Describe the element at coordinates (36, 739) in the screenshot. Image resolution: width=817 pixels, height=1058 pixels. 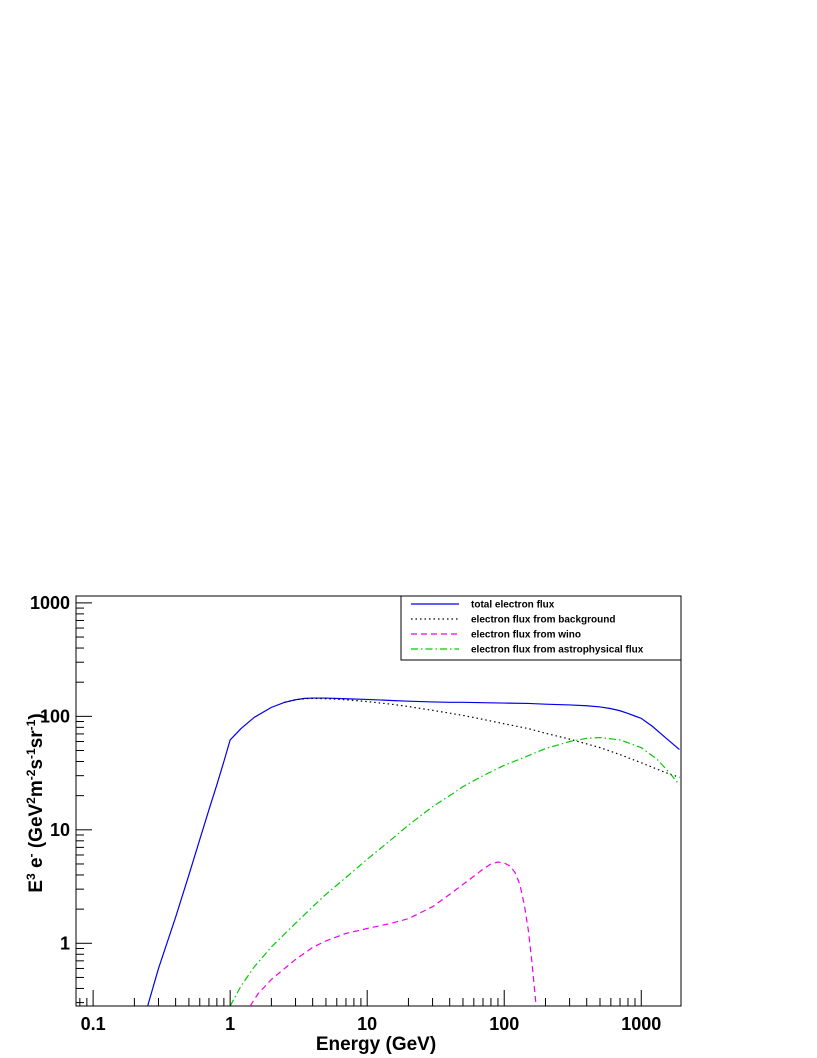
I see `y-title-part: sr` at that location.